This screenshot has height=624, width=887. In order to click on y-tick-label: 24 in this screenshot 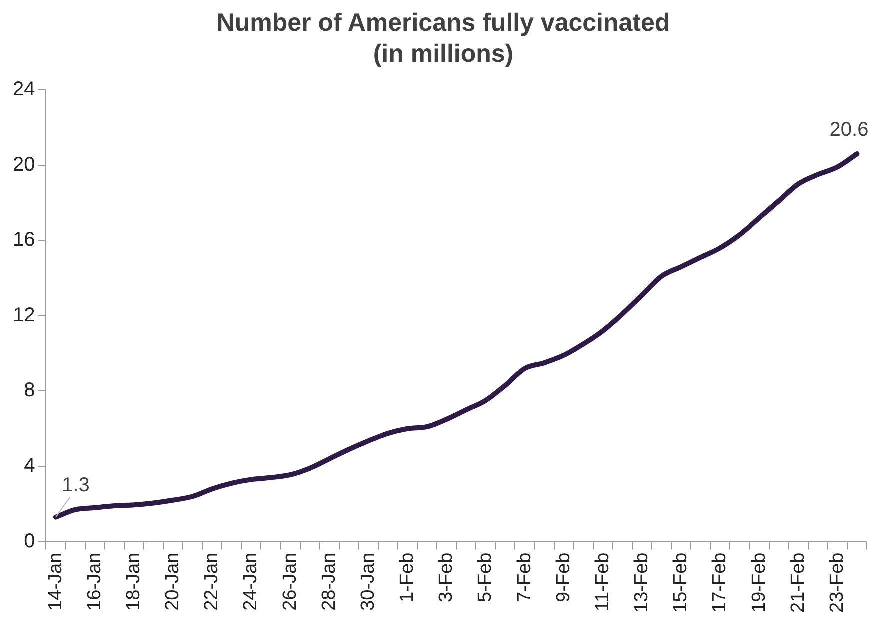, I will do `click(24, 89)`.